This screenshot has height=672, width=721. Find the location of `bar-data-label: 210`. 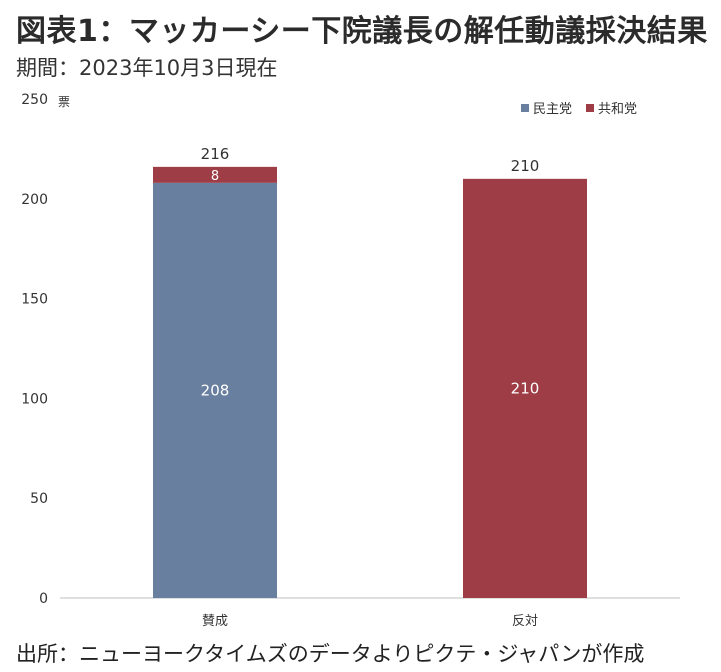

bar-data-label: 210 is located at coordinates (525, 388).